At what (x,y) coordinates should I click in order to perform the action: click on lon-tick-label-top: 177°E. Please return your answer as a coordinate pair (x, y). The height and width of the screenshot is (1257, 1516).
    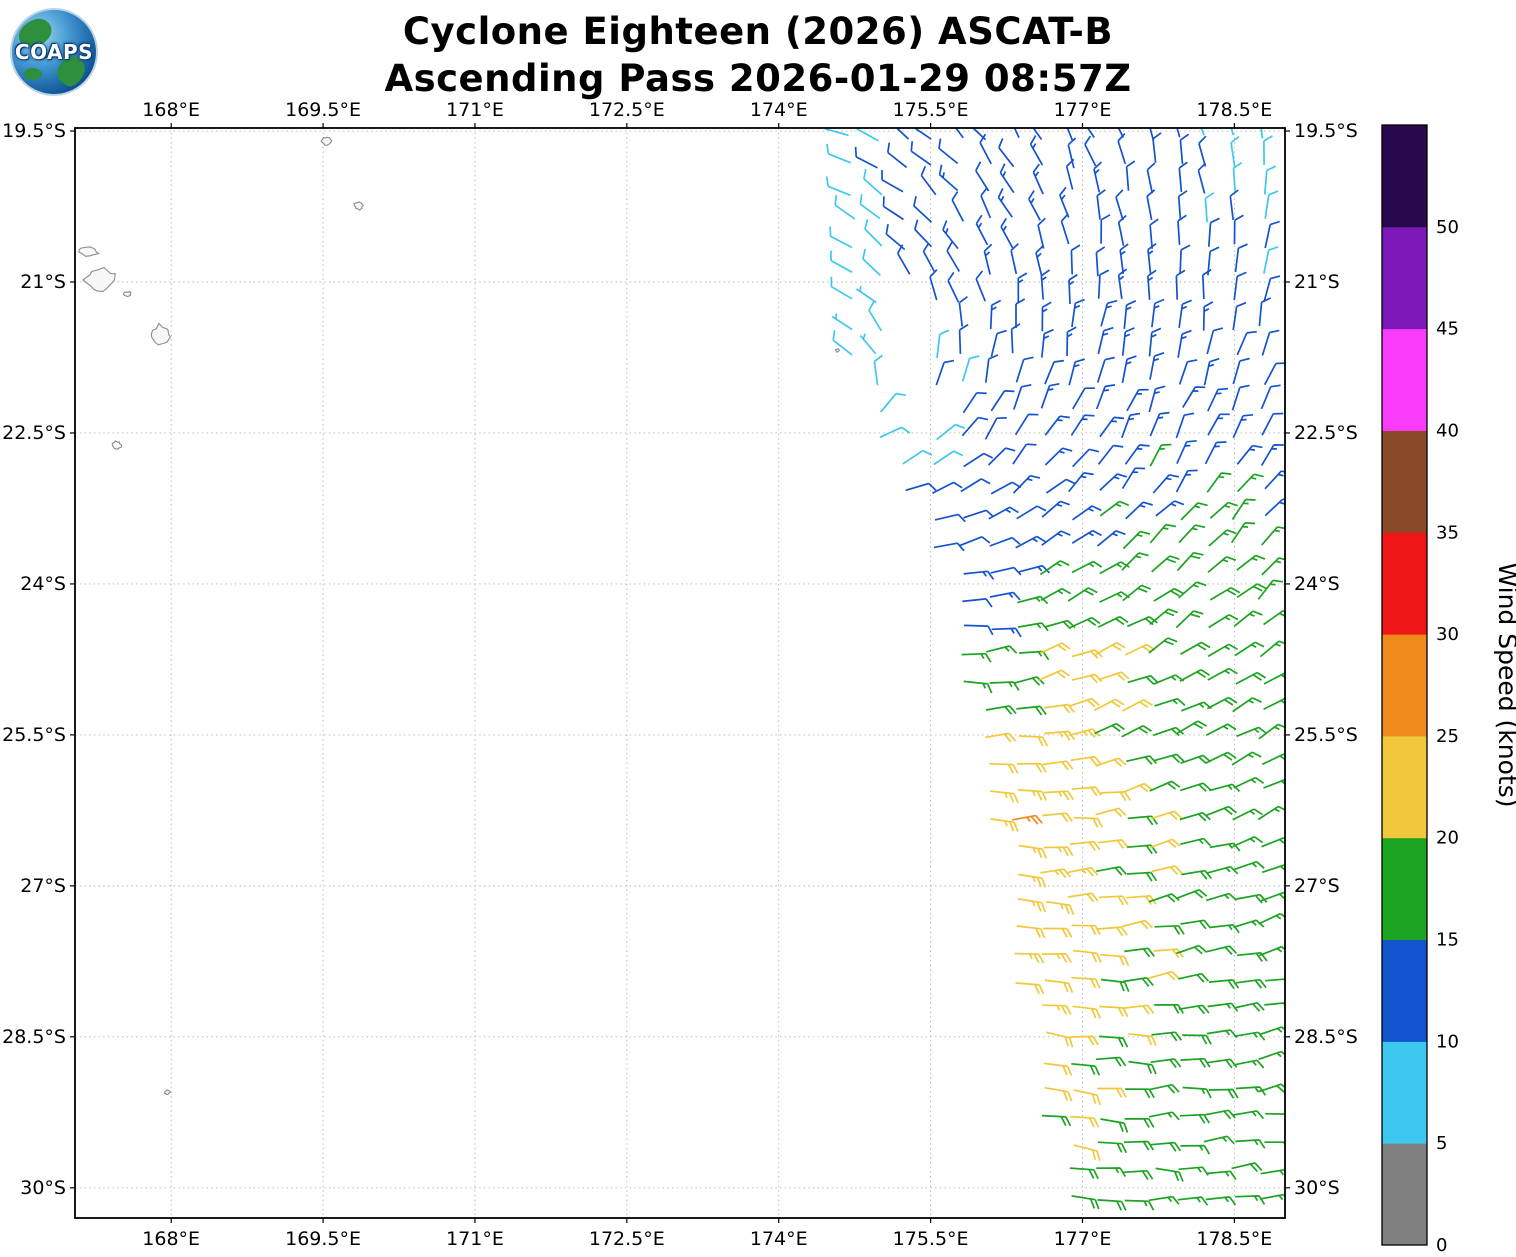
    Looking at the image, I should click on (1083, 110).